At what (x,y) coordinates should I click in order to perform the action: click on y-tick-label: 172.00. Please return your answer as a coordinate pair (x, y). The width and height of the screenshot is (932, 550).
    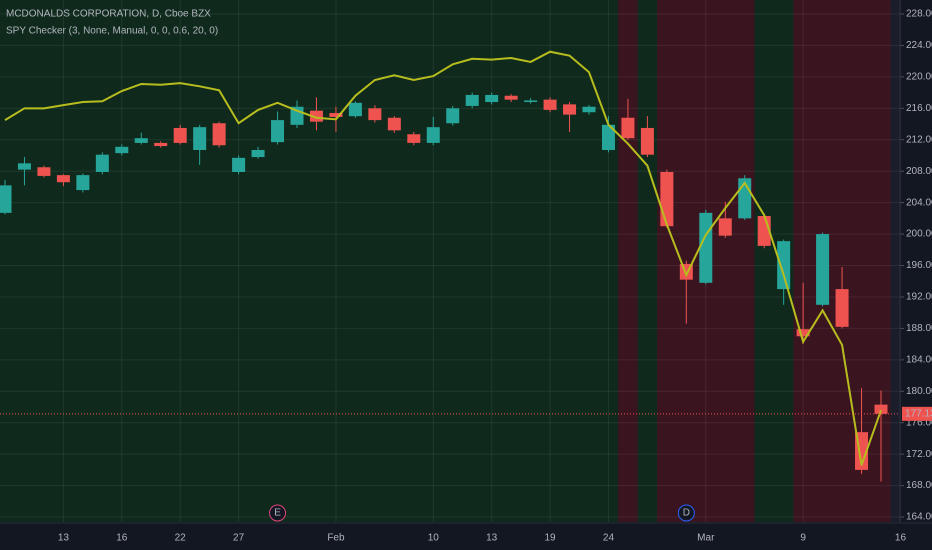
    Looking at the image, I should click on (919, 454).